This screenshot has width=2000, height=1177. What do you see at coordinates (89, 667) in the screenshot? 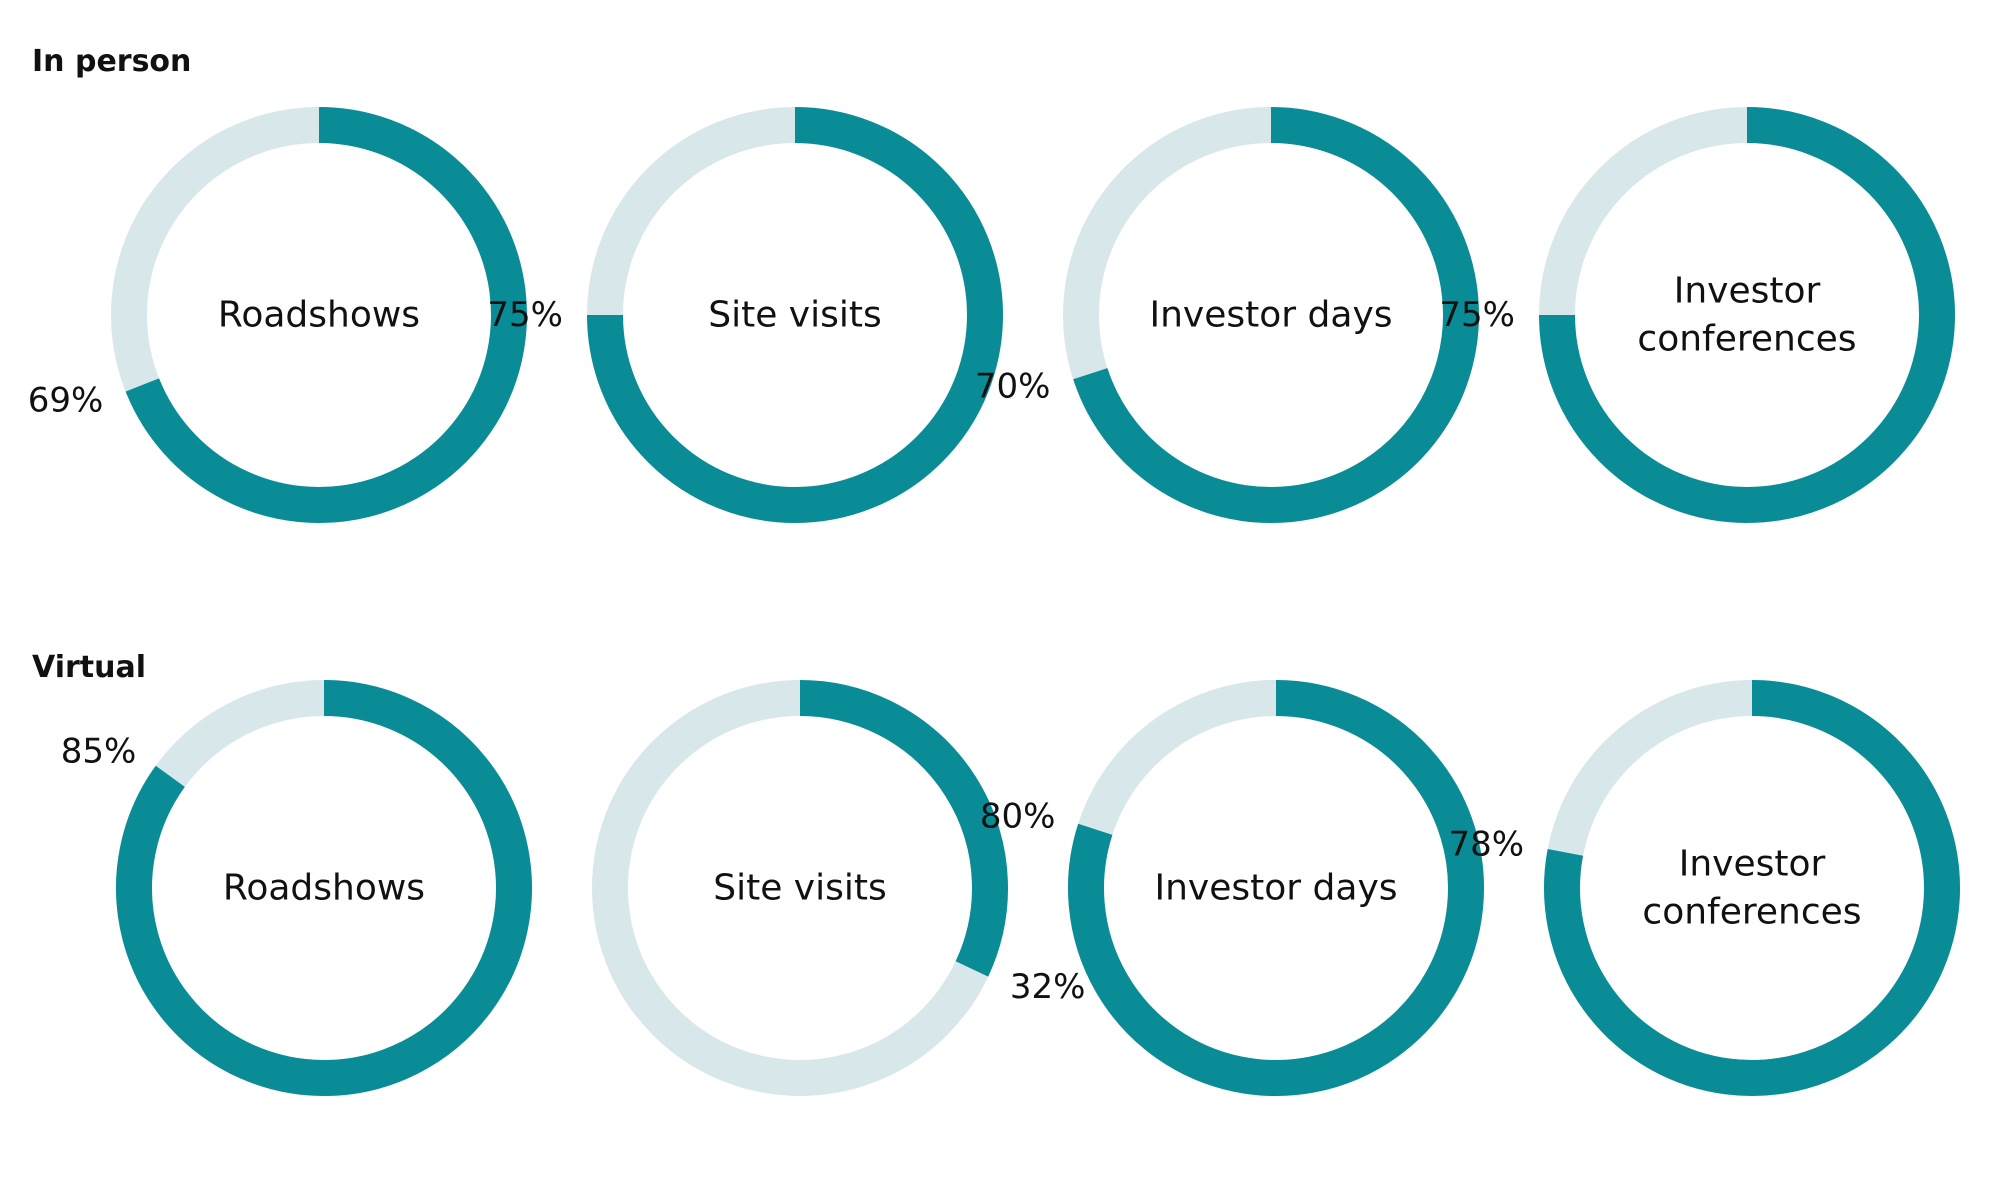
I see `section-title-virtual: Virtual` at bounding box center [89, 667].